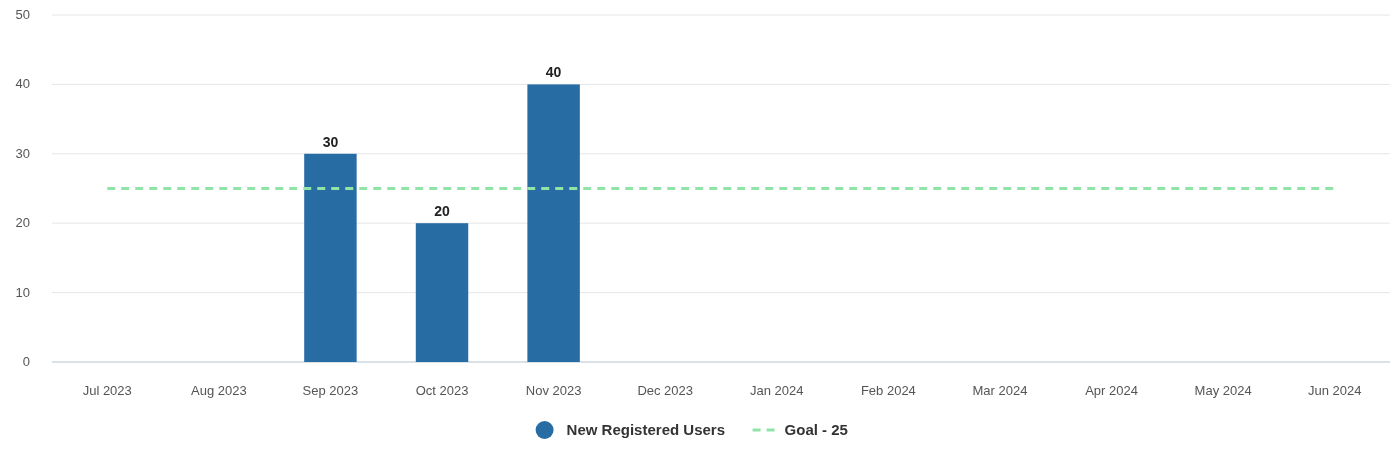 The width and height of the screenshot is (1395, 449). I want to click on x-tick-label: Aug 2023, so click(219, 390).